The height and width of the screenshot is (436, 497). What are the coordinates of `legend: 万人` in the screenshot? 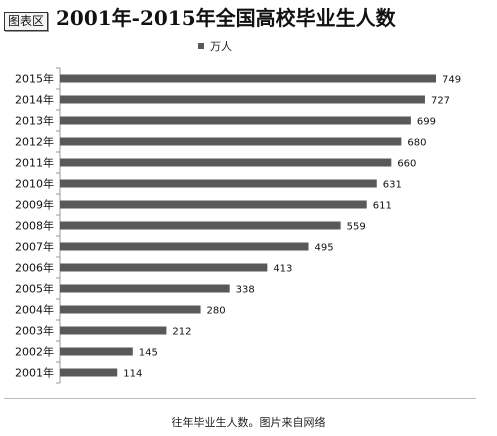 It's located at (215, 46).